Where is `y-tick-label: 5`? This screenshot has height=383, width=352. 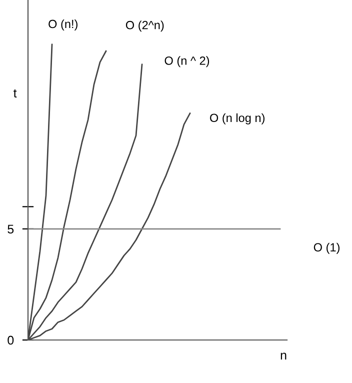
y-tick-label: 5 is located at coordinates (11, 229).